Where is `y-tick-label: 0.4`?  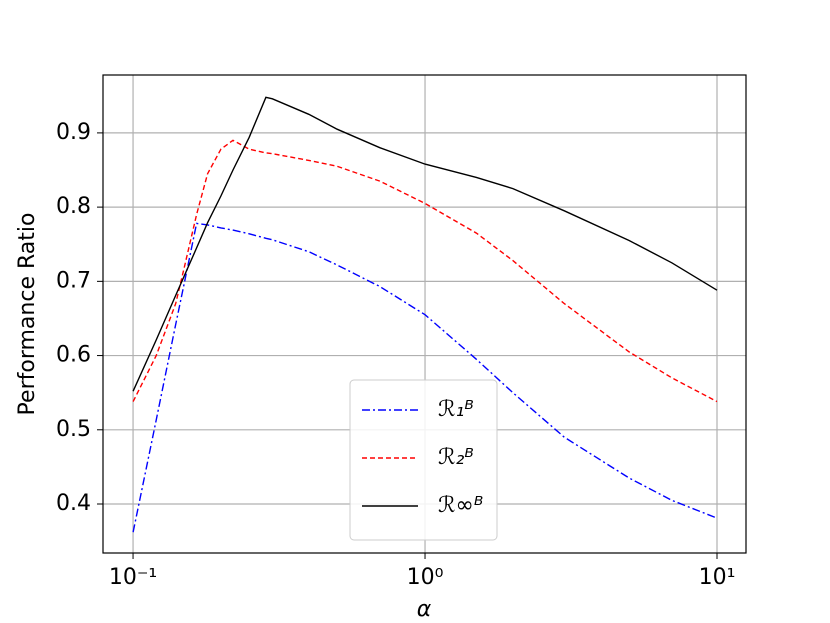 y-tick-label: 0.4 is located at coordinates (73, 503).